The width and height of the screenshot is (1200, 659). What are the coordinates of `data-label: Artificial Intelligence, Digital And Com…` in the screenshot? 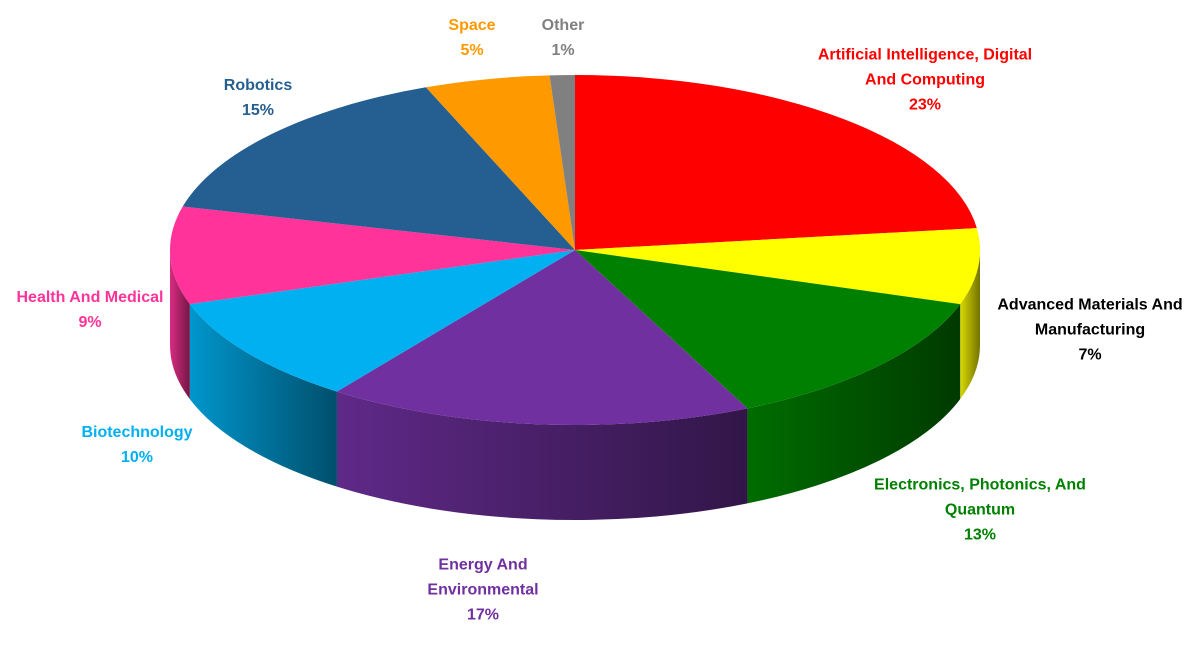 It's located at (925, 80).